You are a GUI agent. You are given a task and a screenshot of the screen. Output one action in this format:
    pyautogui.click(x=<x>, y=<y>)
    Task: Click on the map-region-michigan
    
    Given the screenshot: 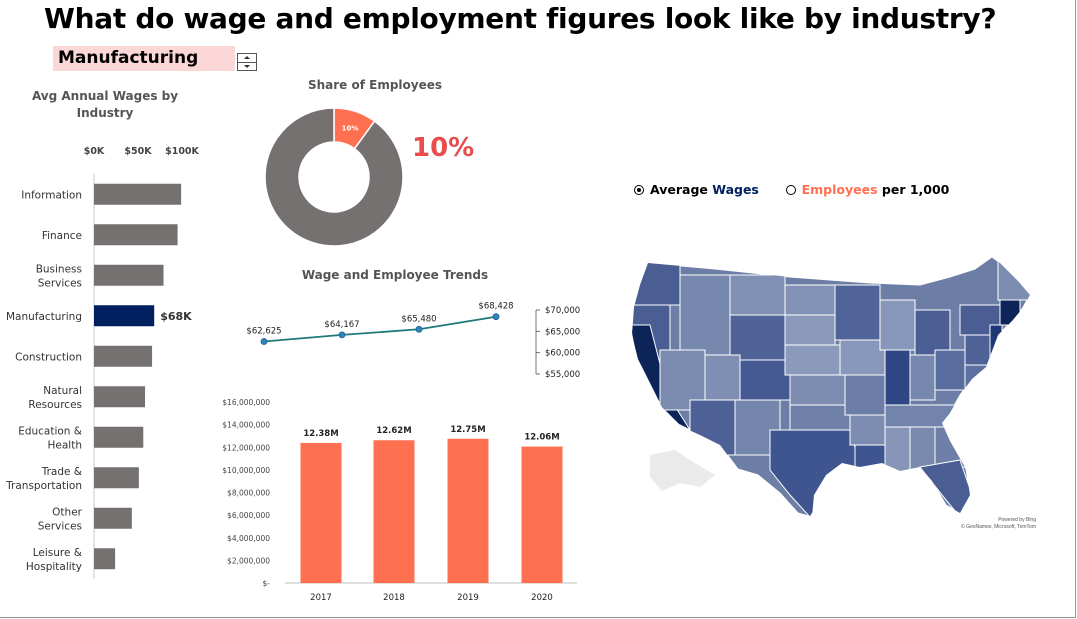 What is the action you would take?
    pyautogui.click(x=932, y=332)
    